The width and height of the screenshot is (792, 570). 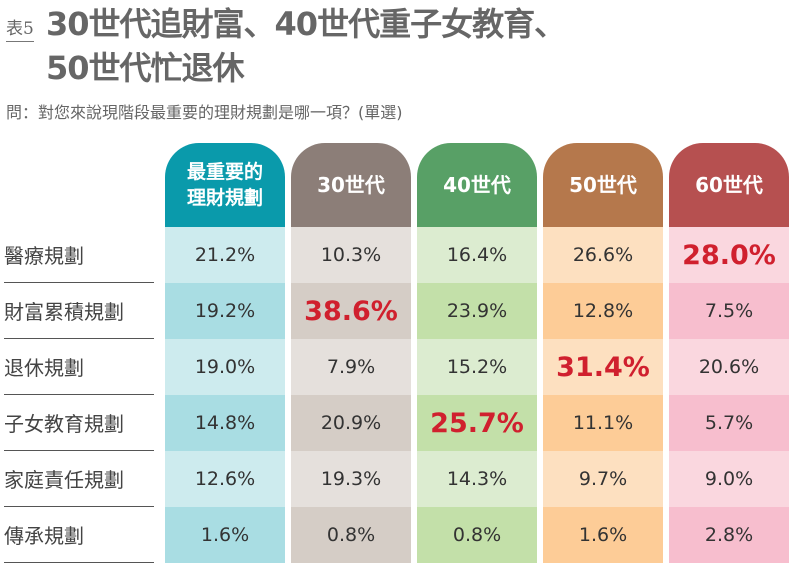 I want to click on column-3: 40世代 16.4% 23.9% 15.2% 25.7% 14.3% 0.8%, so click(x=477, y=353).